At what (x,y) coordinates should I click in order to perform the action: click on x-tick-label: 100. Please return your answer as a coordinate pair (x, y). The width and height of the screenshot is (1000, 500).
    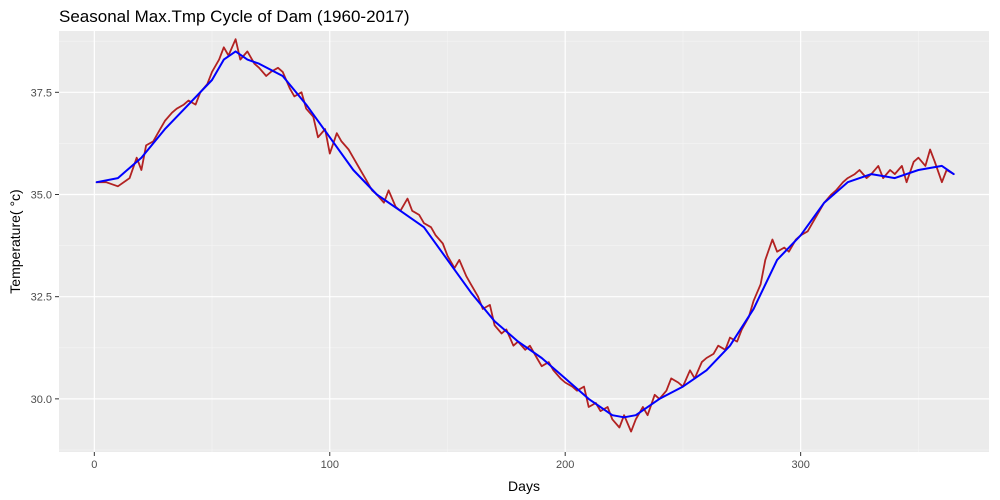
    Looking at the image, I should click on (330, 465).